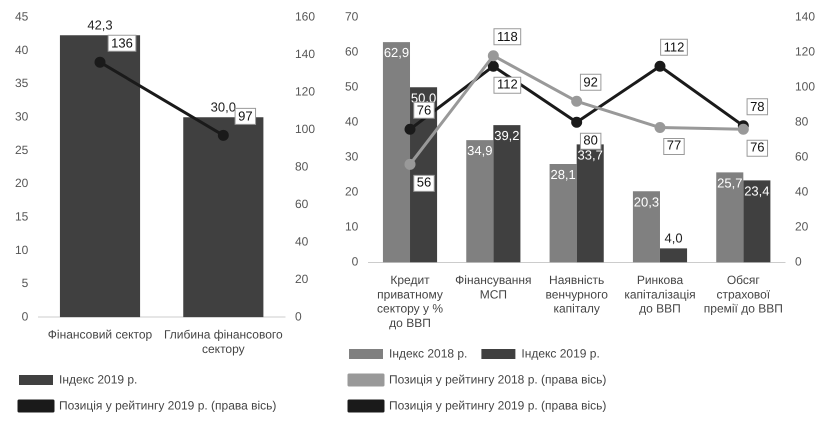  Describe the element at coordinates (507, 136) in the screenshot. I see `data-label: 39,2` at that location.